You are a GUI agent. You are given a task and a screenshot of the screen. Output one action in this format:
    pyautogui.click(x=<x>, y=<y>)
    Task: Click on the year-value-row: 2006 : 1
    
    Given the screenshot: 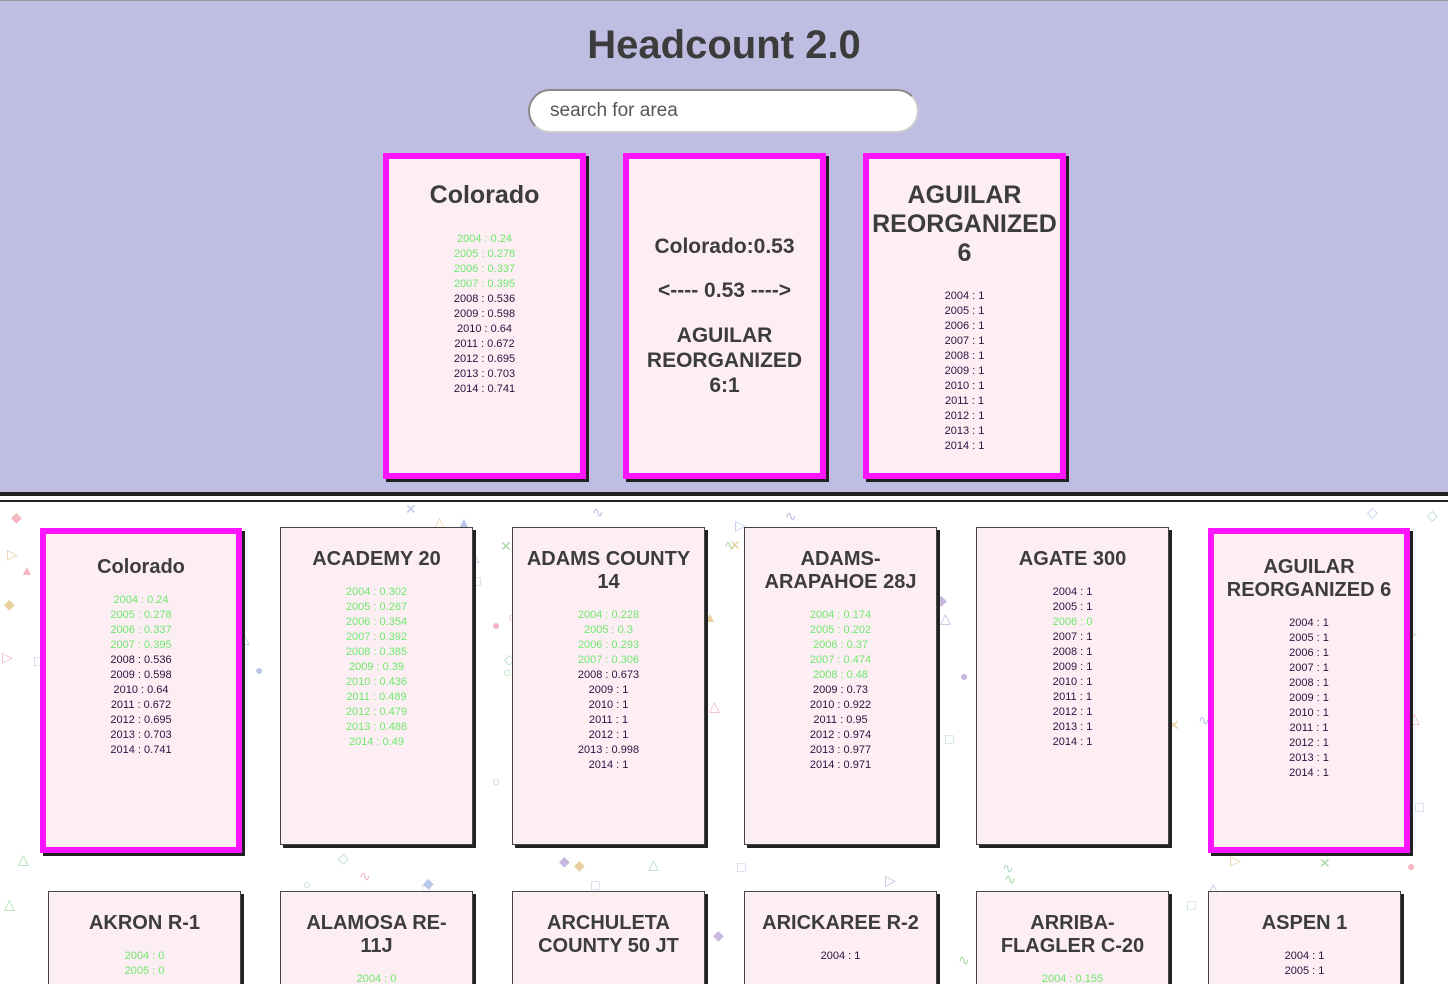 What is the action you would take?
    pyautogui.click(x=1309, y=653)
    